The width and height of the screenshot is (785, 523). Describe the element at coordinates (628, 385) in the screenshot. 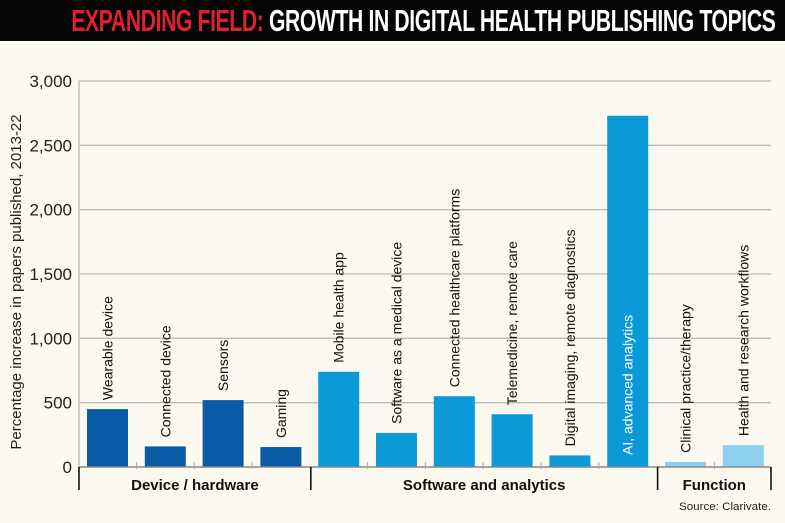

I see `bar-label: AI, advanced analytics` at that location.